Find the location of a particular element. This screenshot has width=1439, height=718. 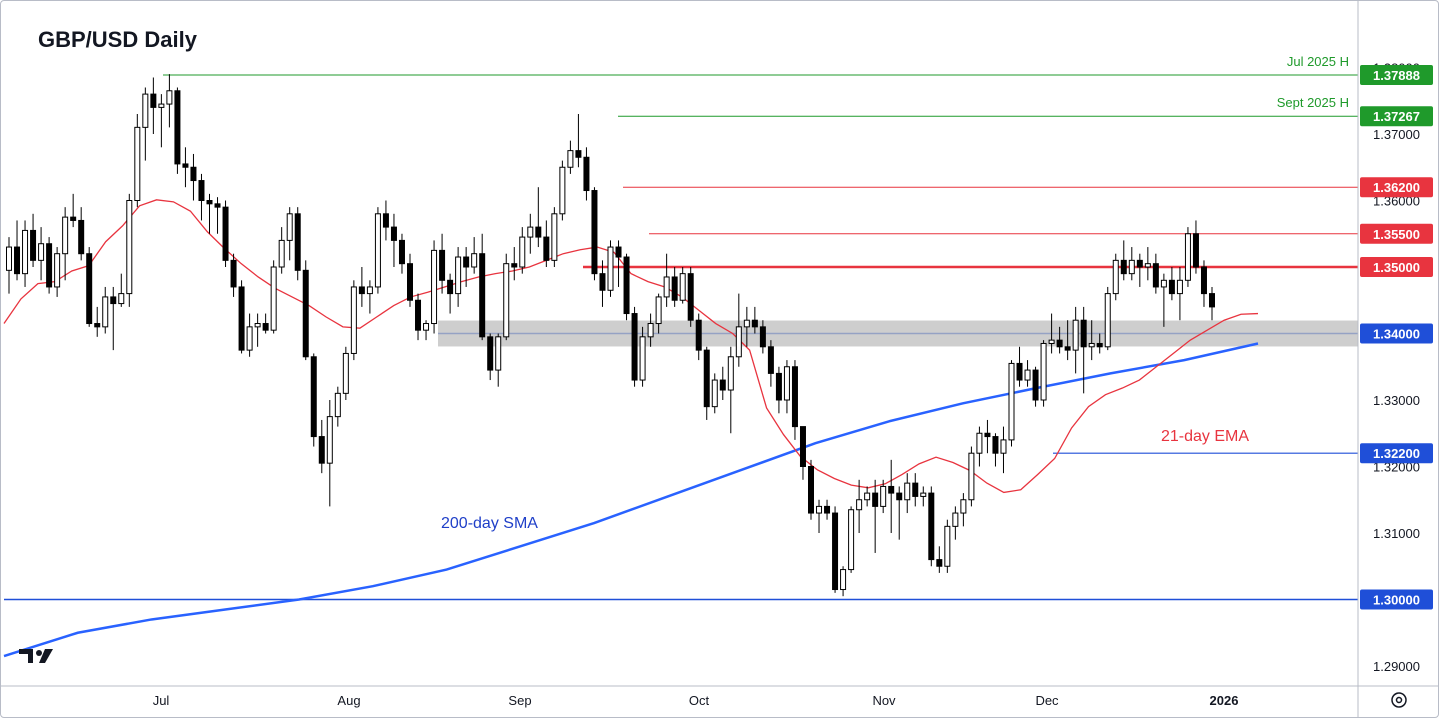

price-tag-label: 1.30000 is located at coordinates (1396, 600).